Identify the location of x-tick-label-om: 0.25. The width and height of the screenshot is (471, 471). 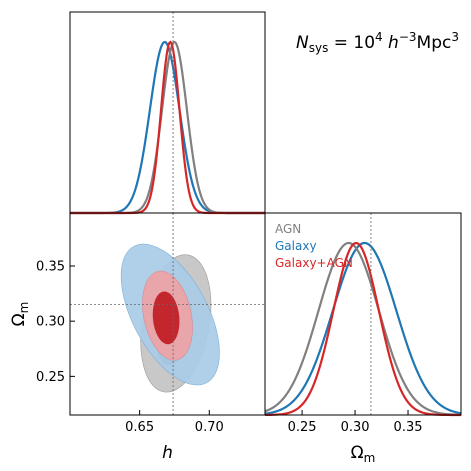
(302, 427).